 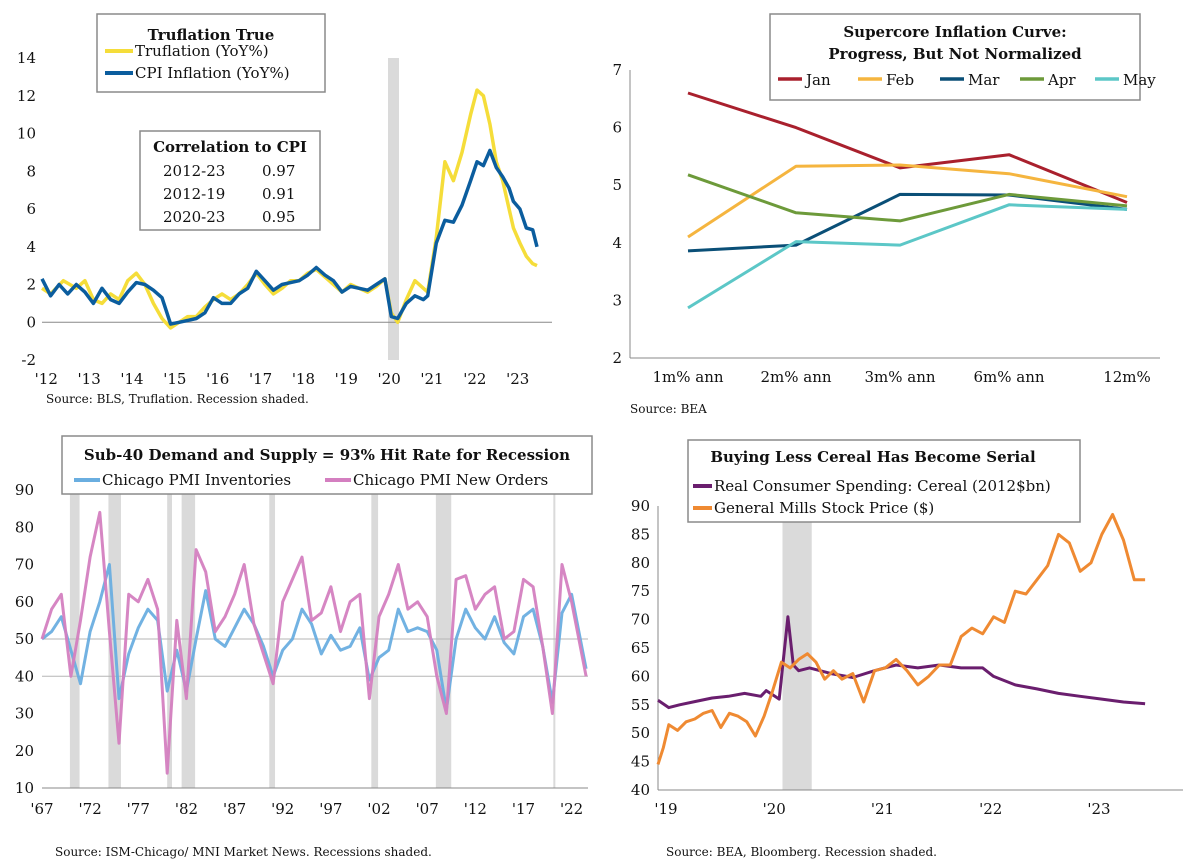 I want to click on legend-label-mar: Mar, so click(x=984, y=80).